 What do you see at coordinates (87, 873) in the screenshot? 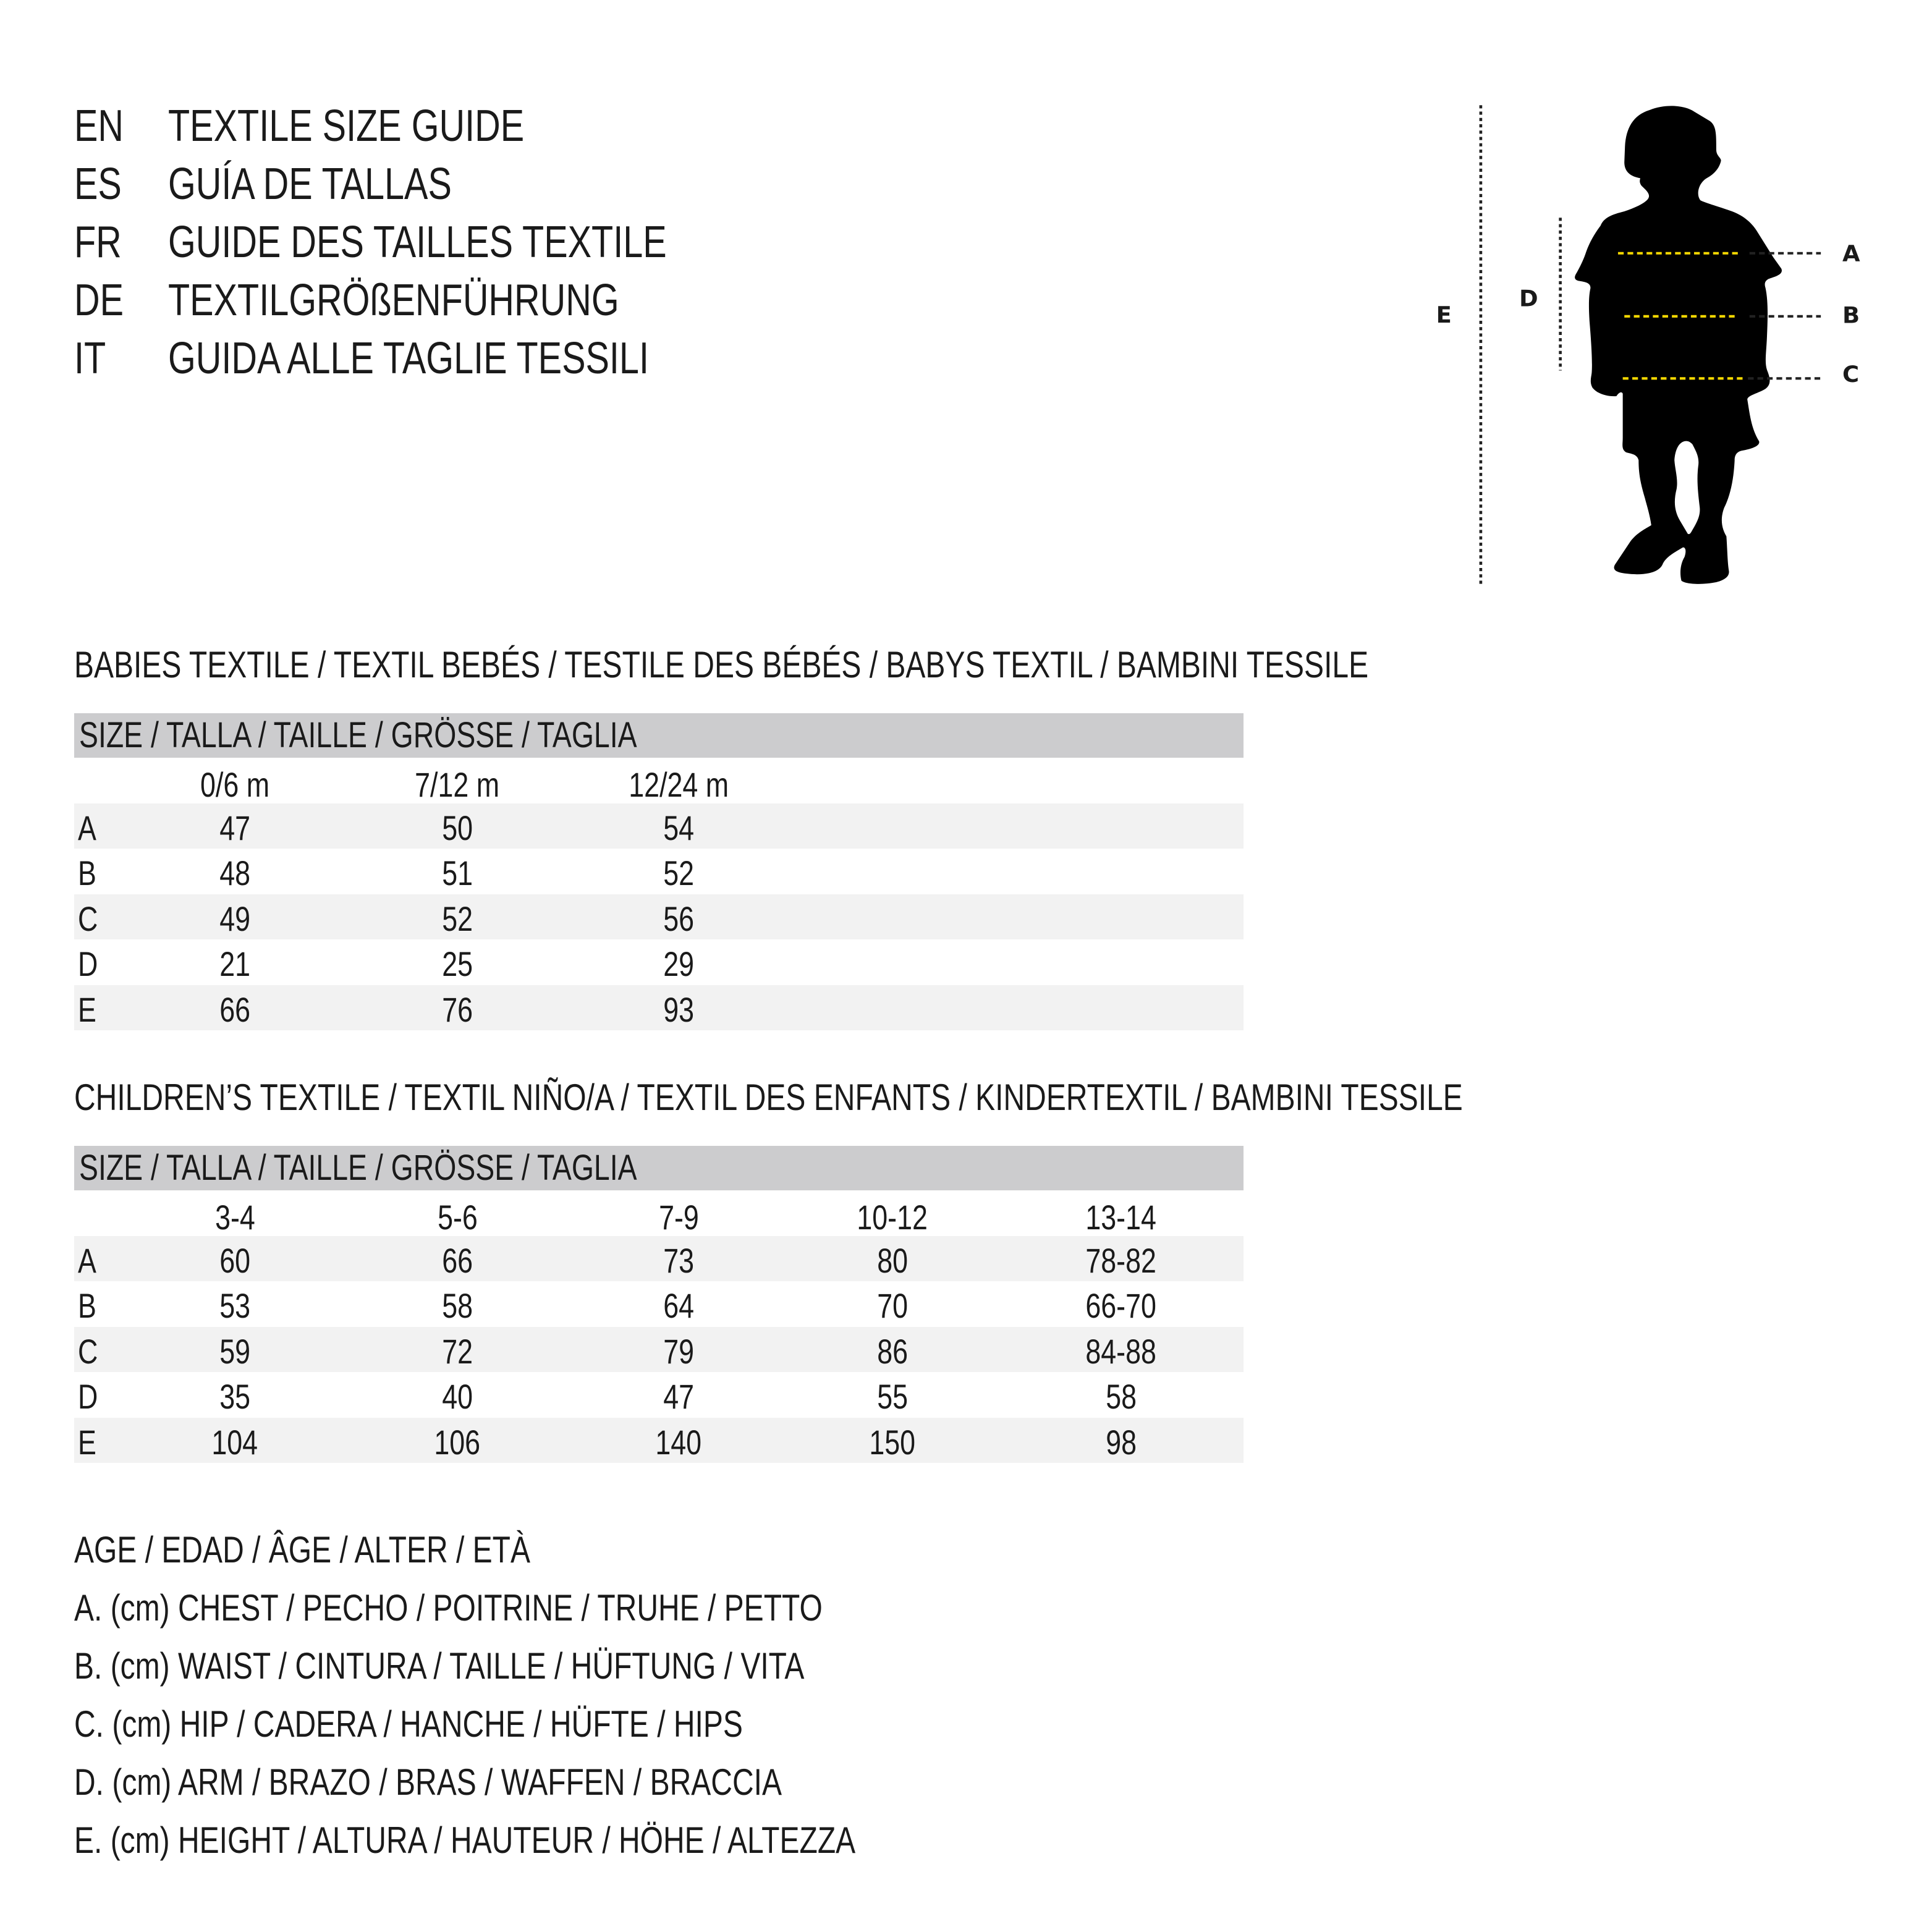
I see `row-label-text: B` at bounding box center [87, 873].